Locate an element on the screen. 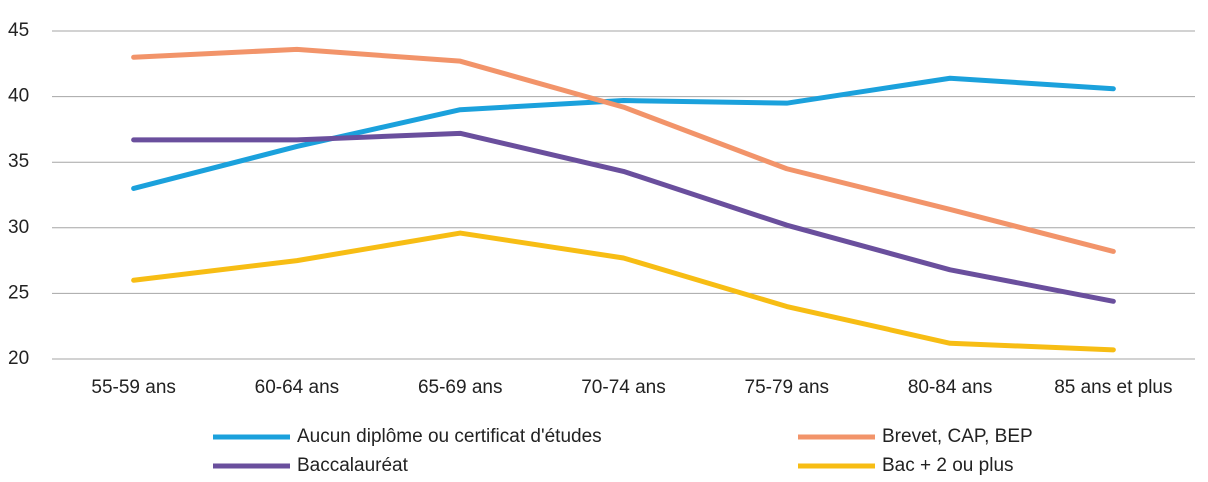 This screenshot has width=1208, height=482. x-tick-label: 60-64 ans is located at coordinates (297, 387).